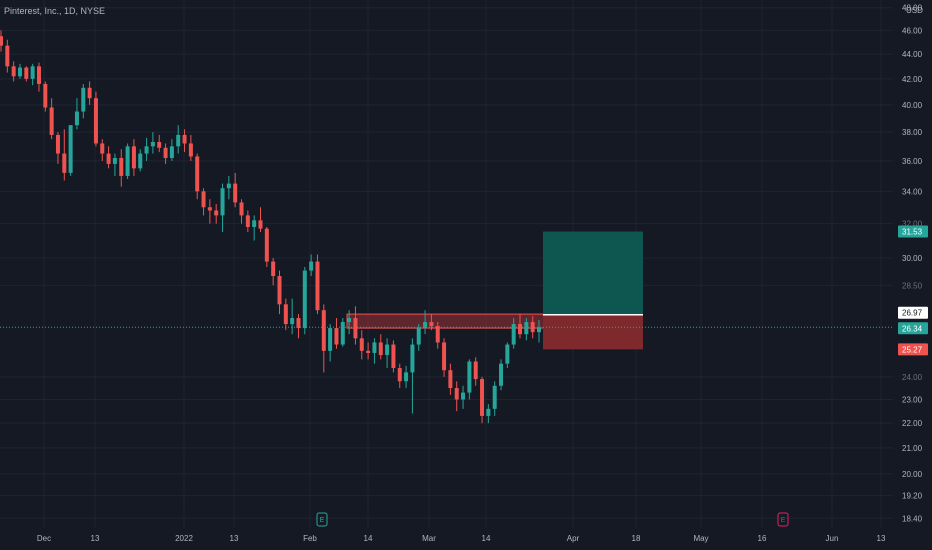  What do you see at coordinates (913, 349) in the screenshot?
I see `price-label-stop` at bounding box center [913, 349].